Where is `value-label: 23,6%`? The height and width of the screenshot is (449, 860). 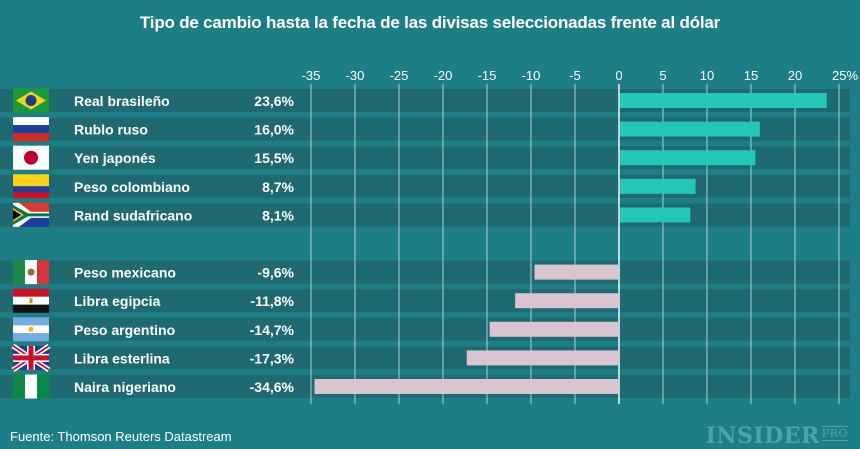 value-label: 23,6% is located at coordinates (274, 101).